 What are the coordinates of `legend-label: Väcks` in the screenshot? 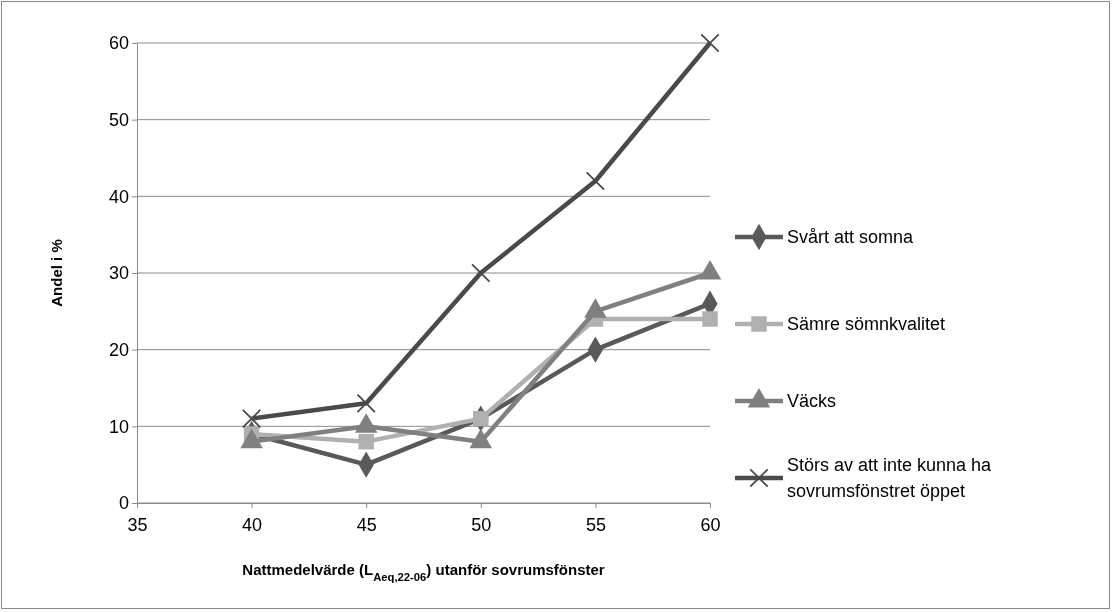 It's located at (812, 401).